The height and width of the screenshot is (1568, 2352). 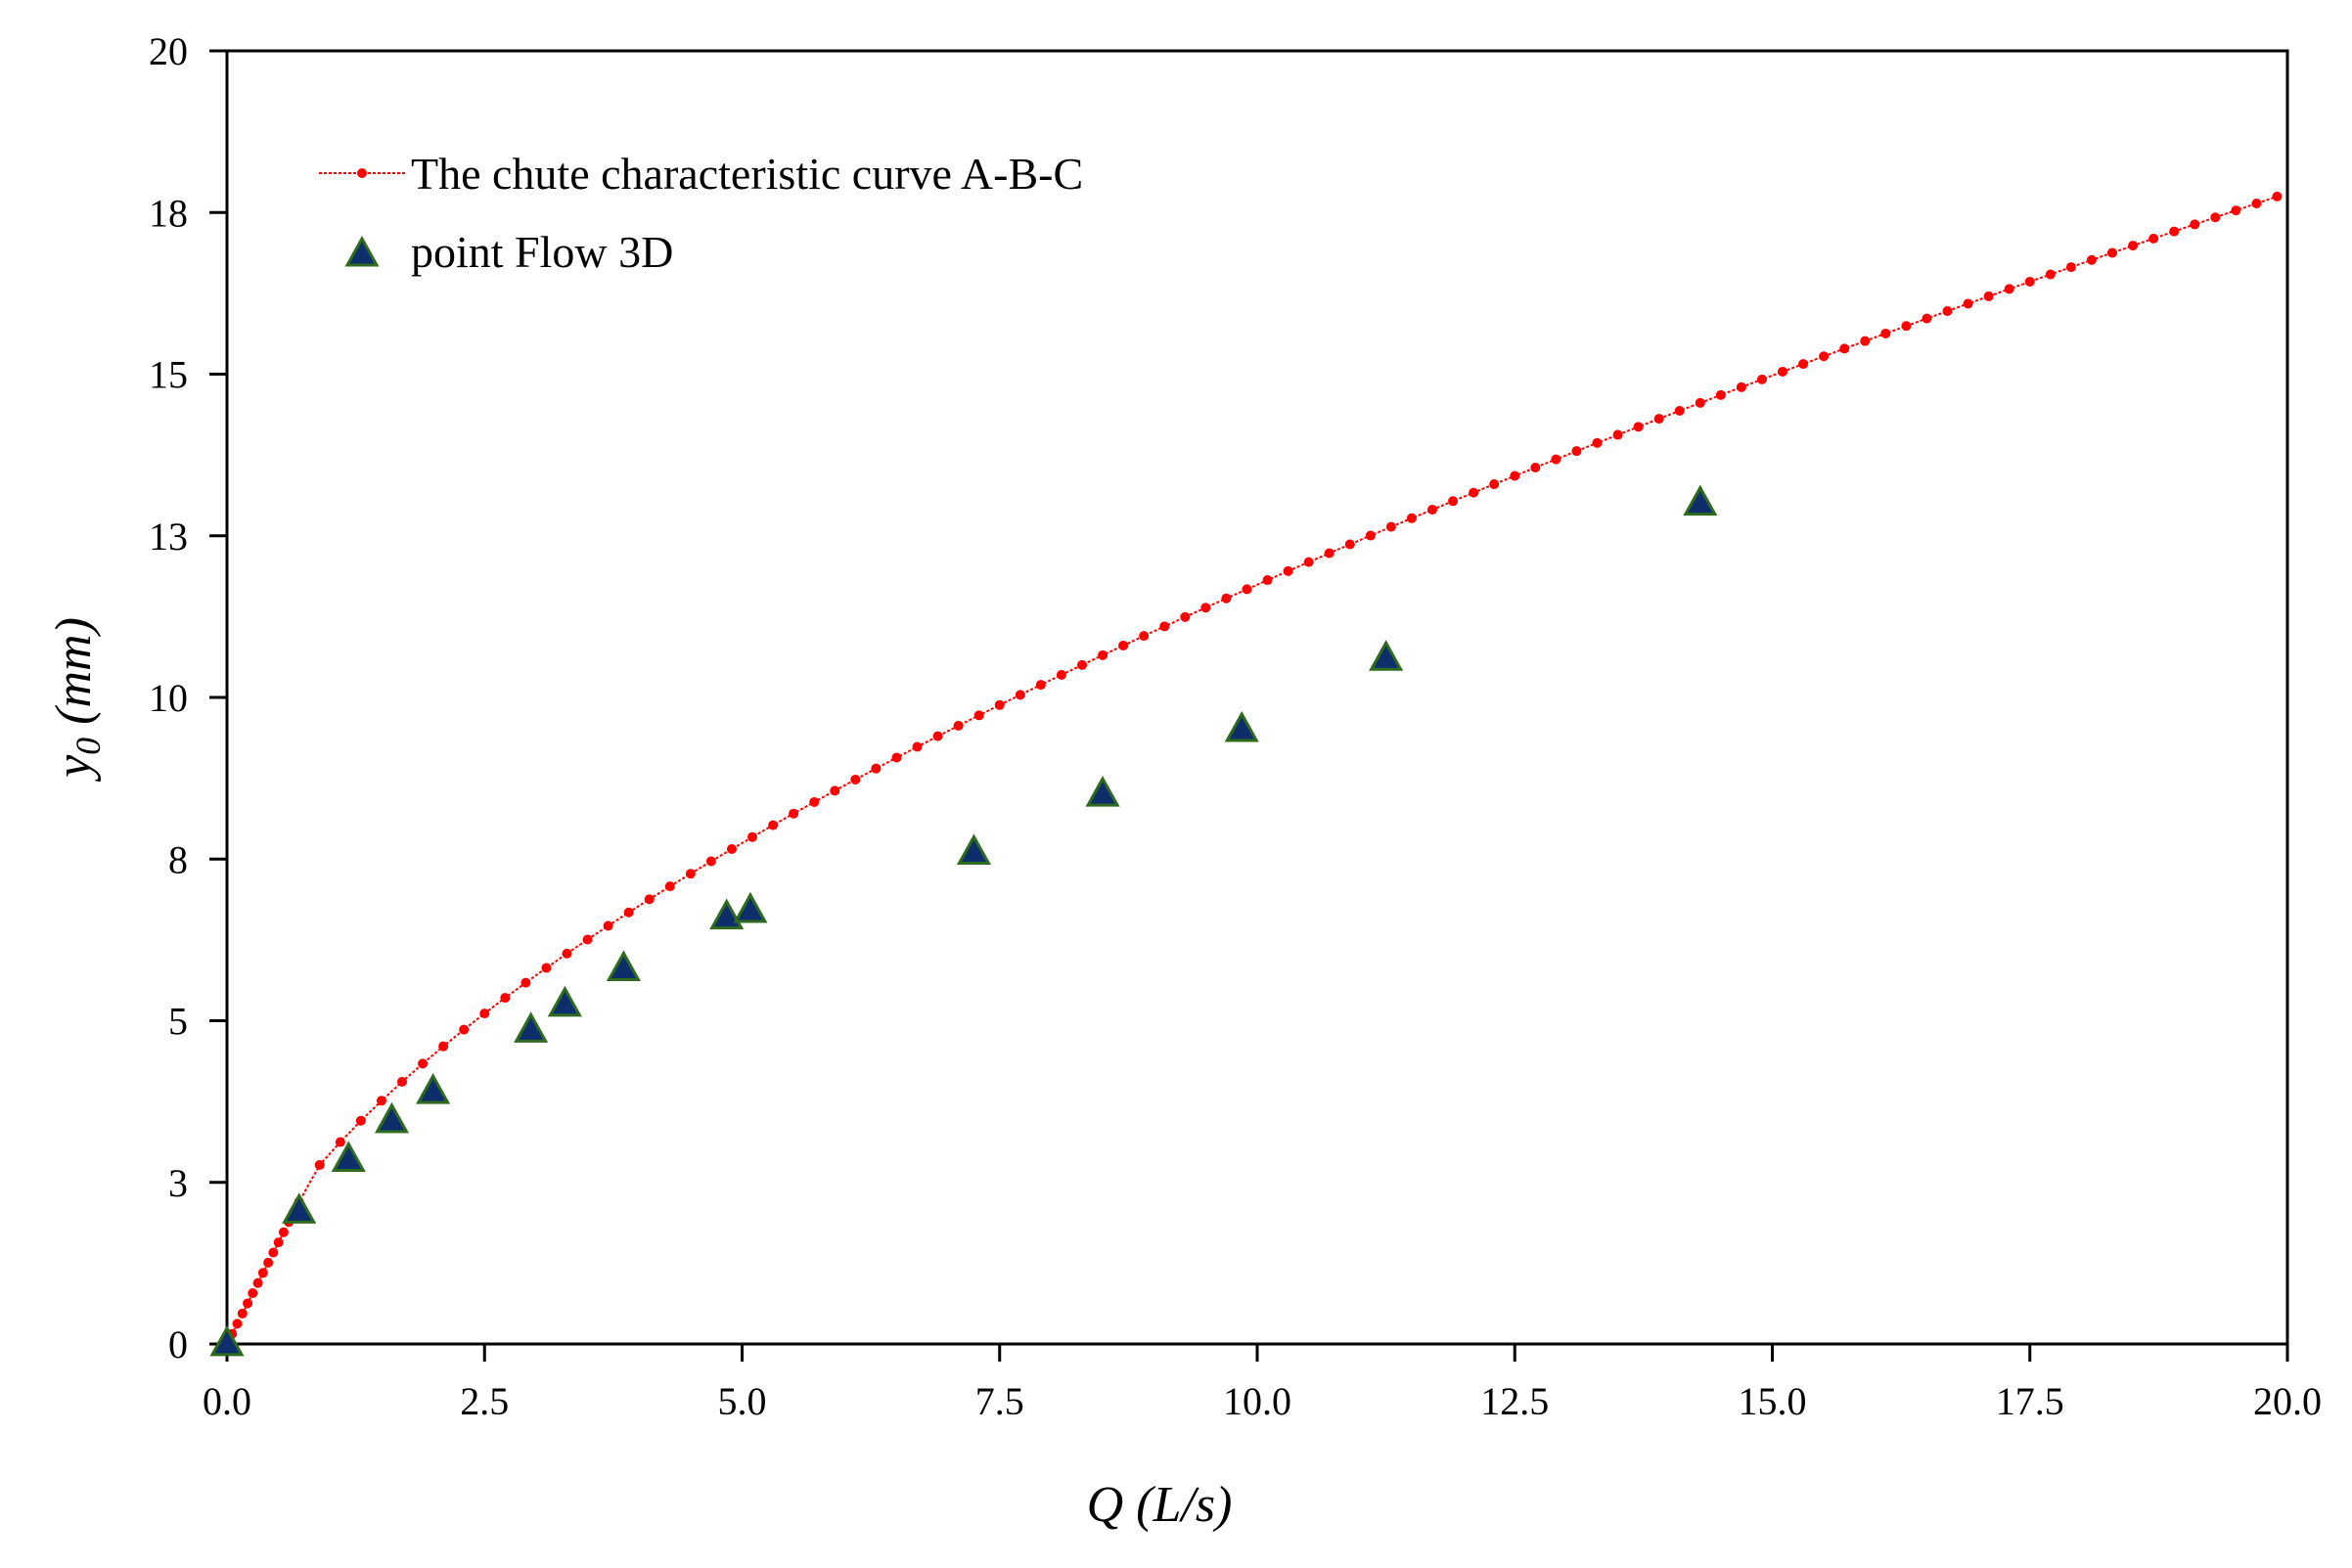 What do you see at coordinates (178, 1344) in the screenshot?
I see `y-tick-label: 0` at bounding box center [178, 1344].